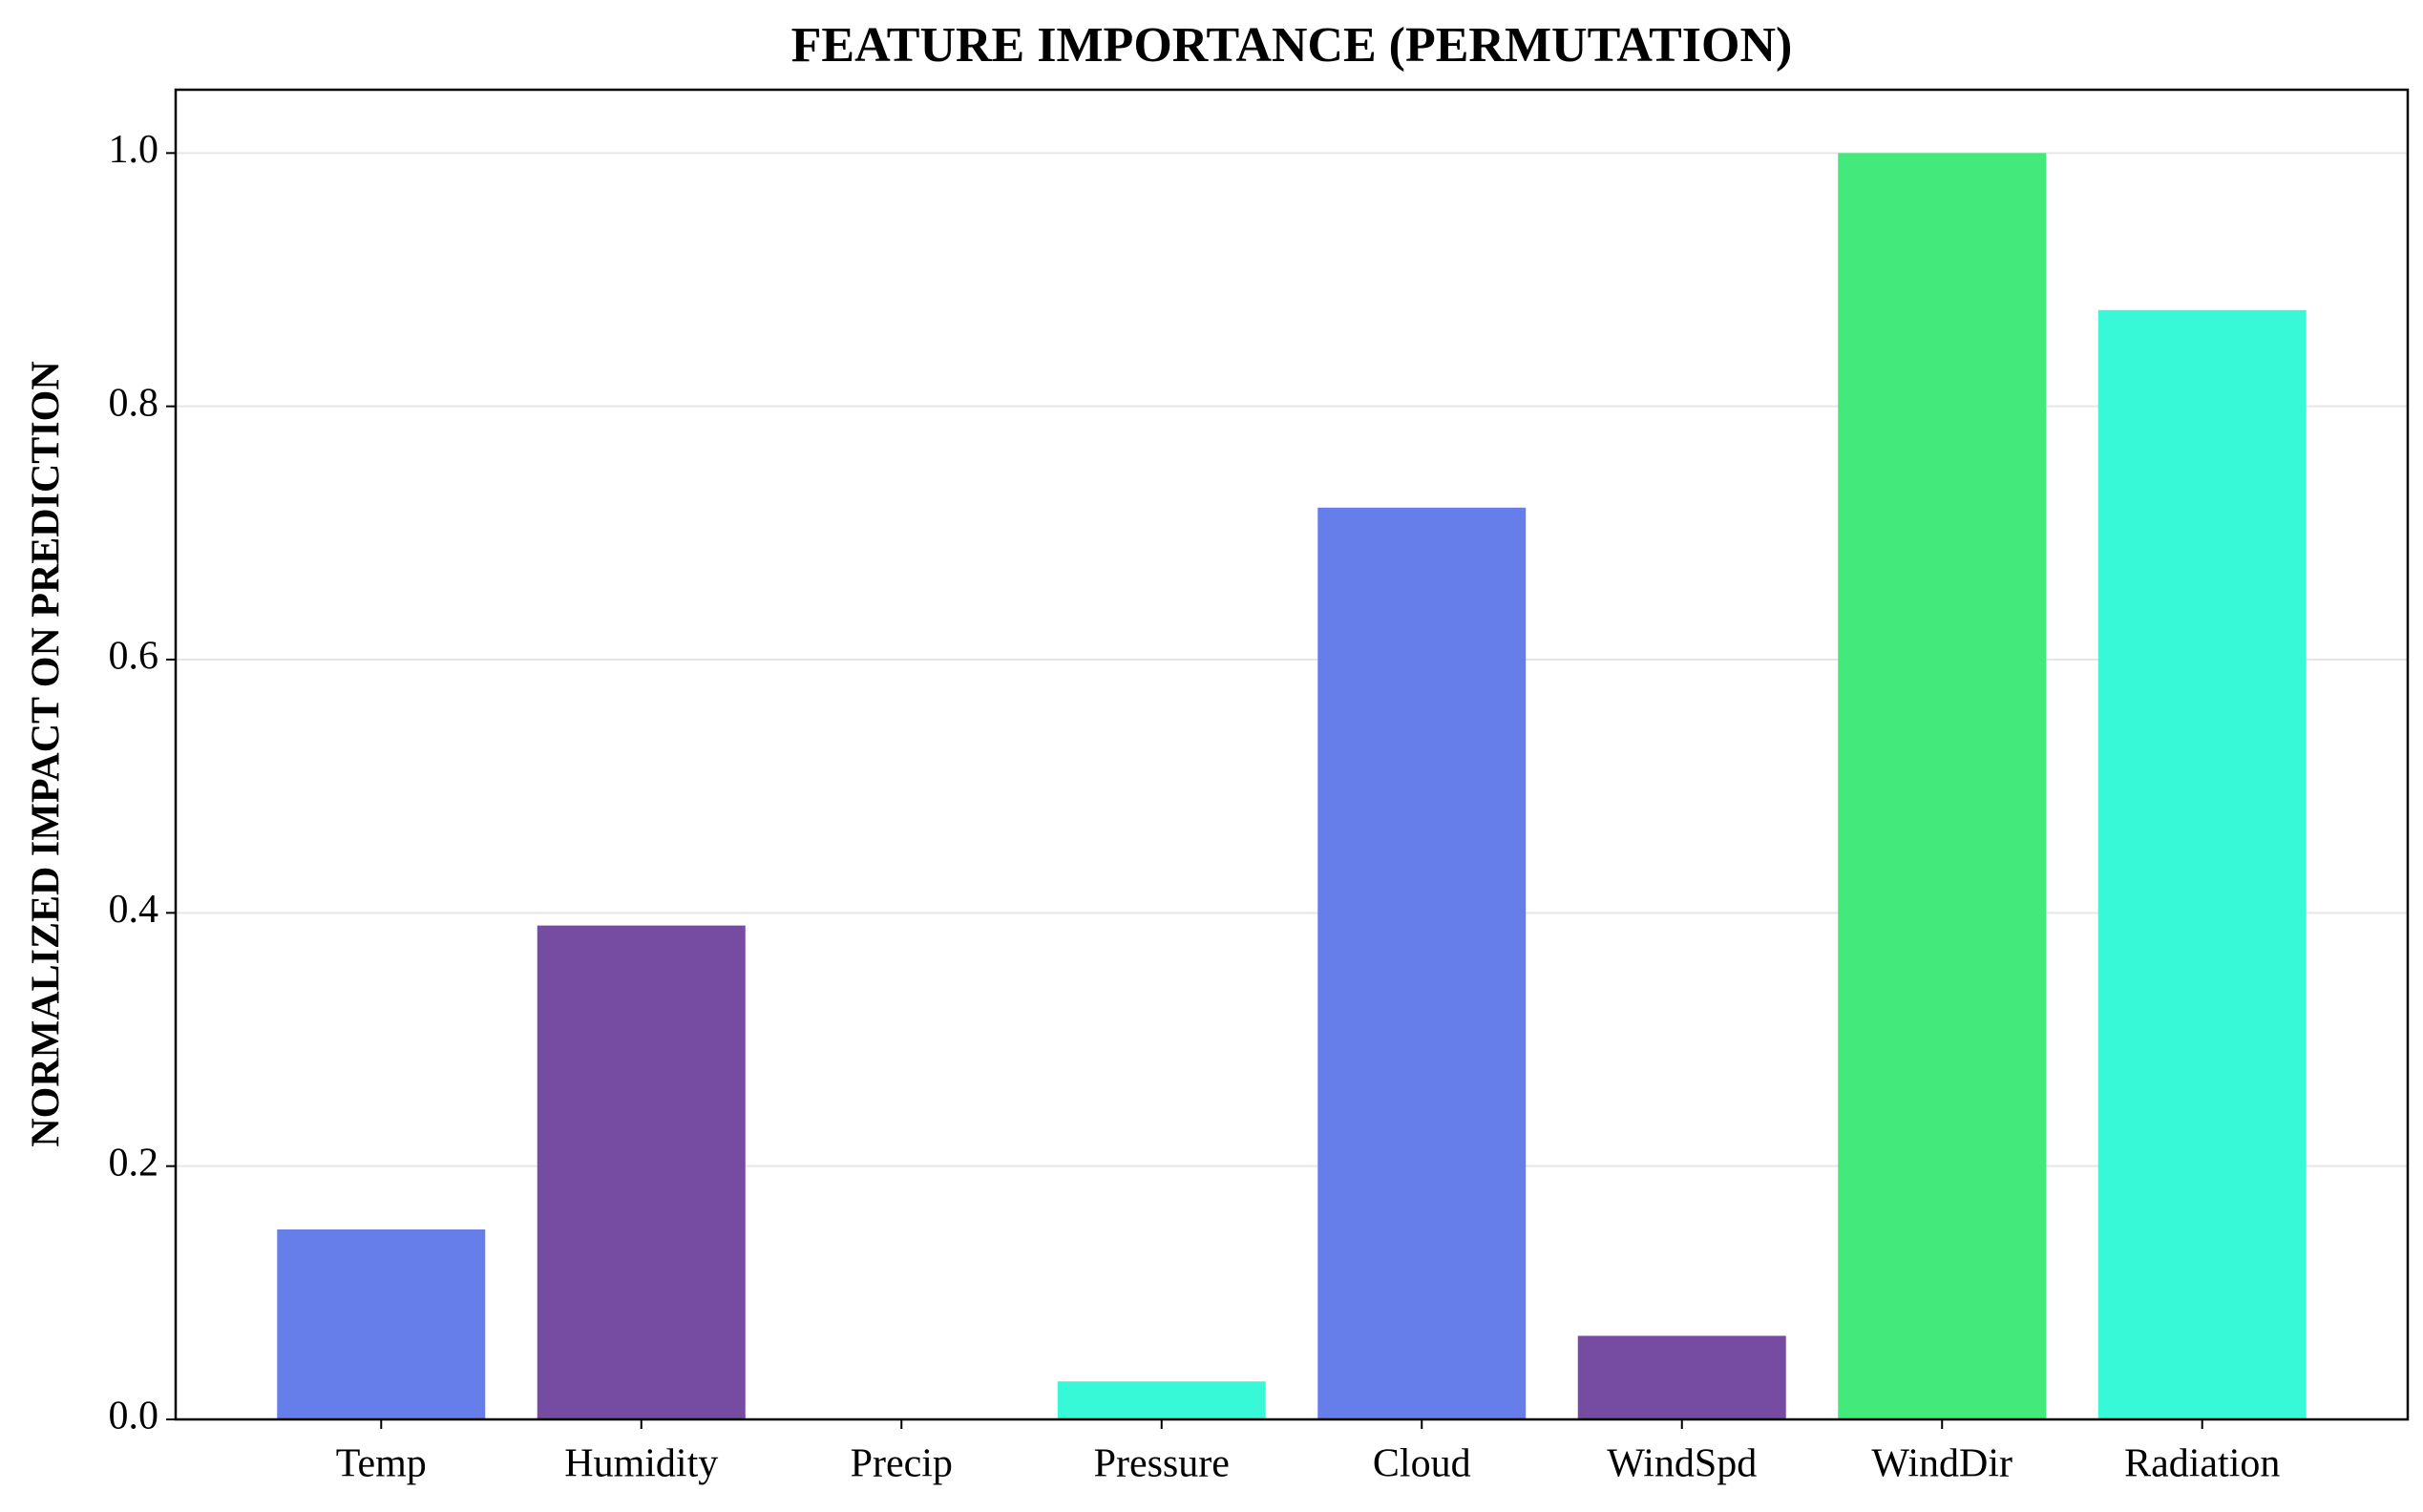 Image resolution: width=2423 pixels, height=1512 pixels. Describe the element at coordinates (134, 403) in the screenshot. I see `y-tick-label: 0.8` at that location.